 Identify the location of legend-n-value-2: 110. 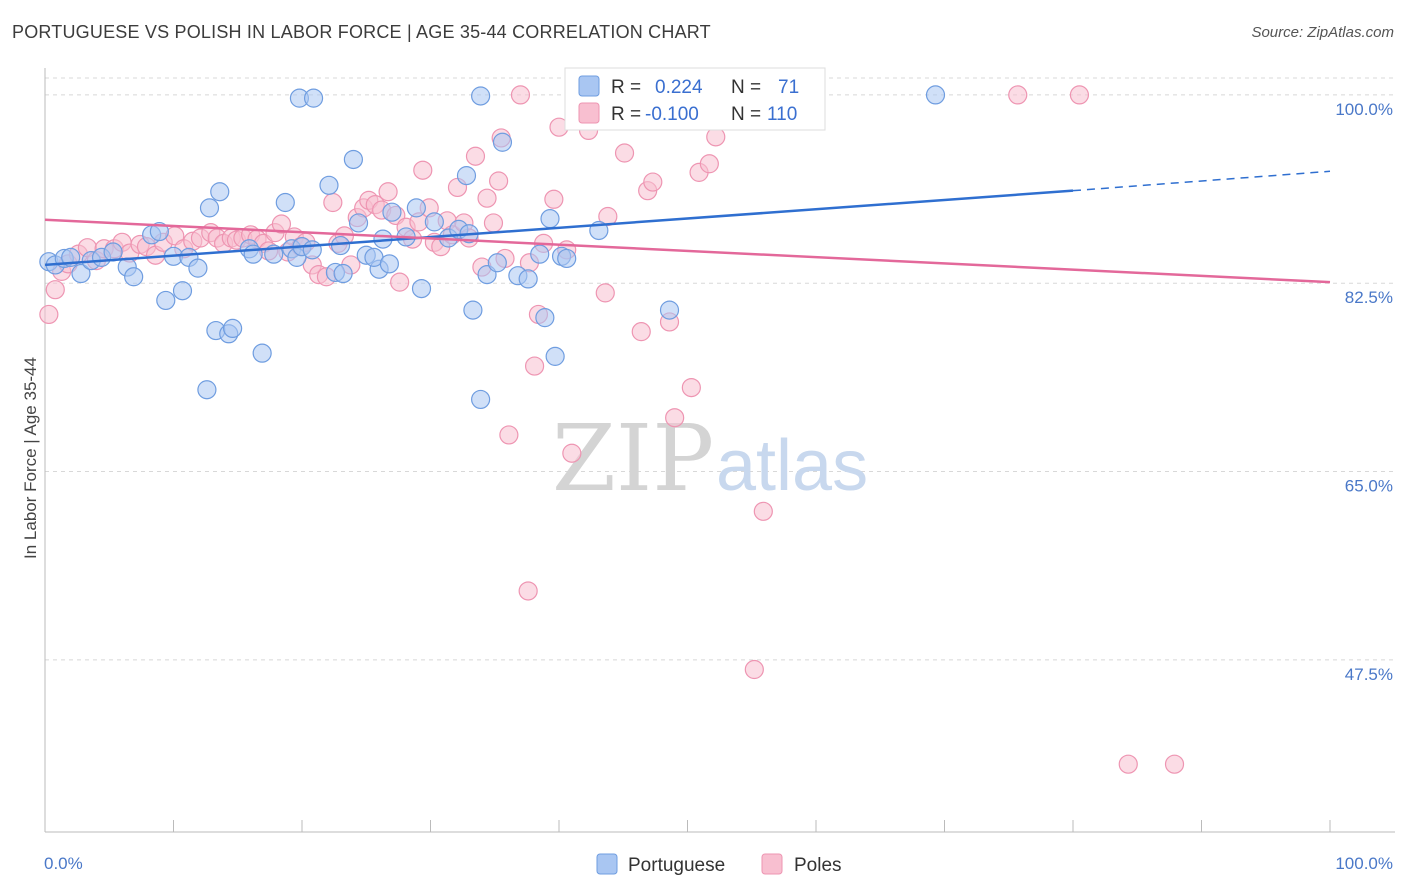
(782, 114).